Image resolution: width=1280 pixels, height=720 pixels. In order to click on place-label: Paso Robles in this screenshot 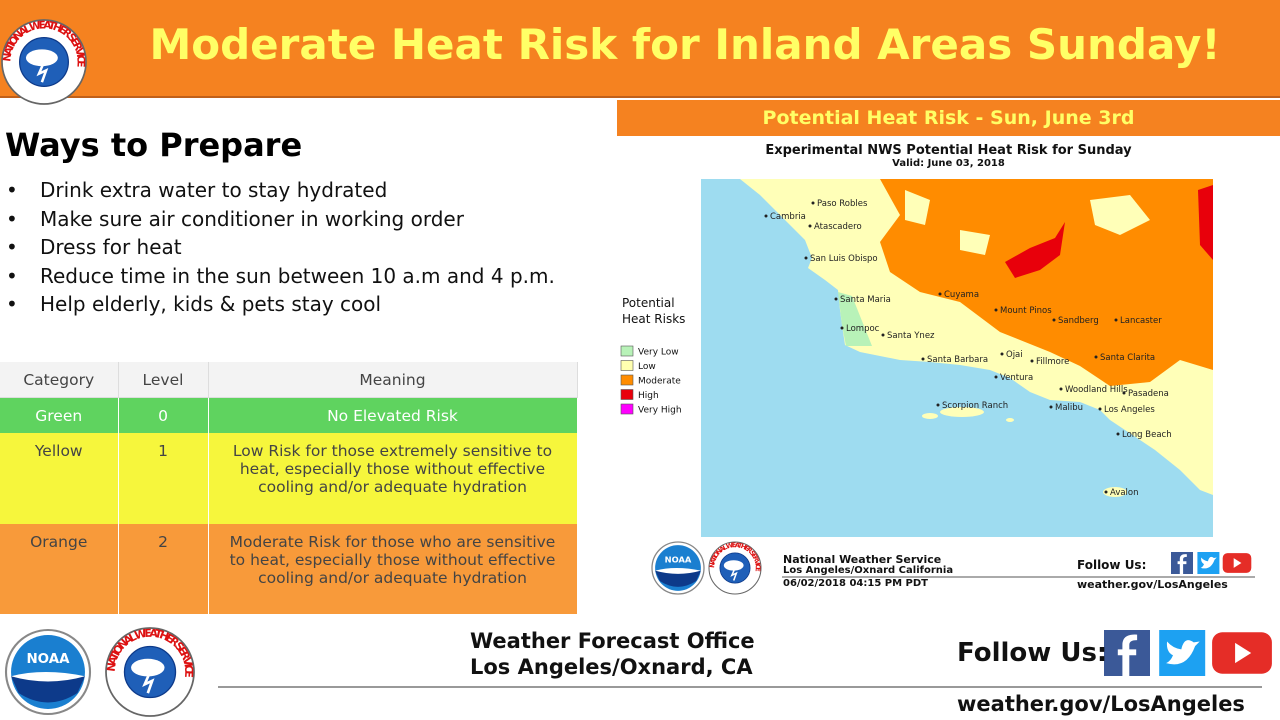, I will do `click(842, 204)`.